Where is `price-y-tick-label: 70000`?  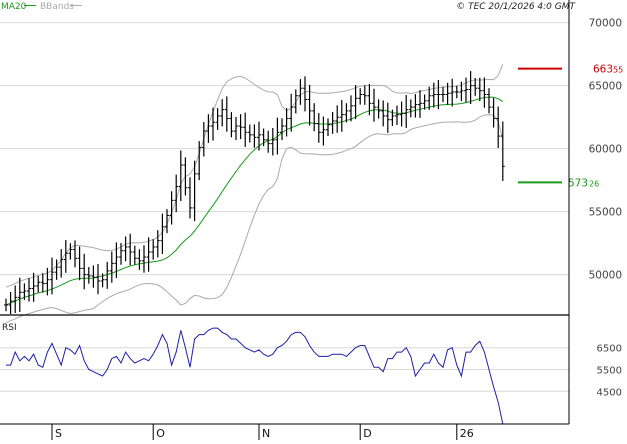 price-y-tick-label: 70000 is located at coordinates (605, 24).